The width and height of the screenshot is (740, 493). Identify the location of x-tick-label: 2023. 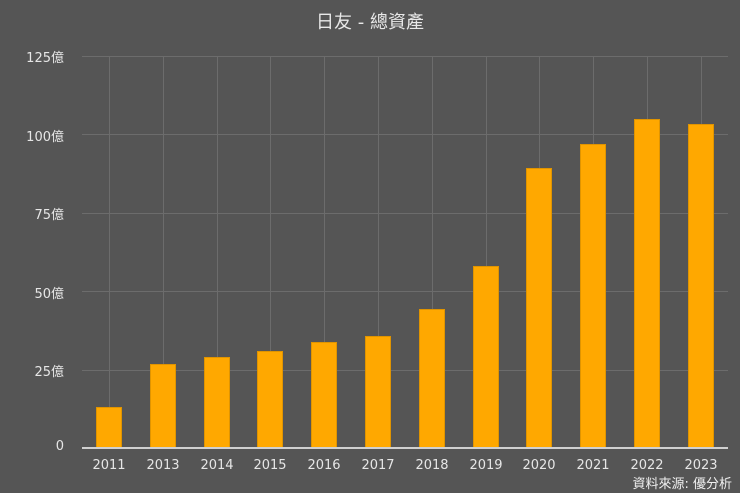
(701, 465).